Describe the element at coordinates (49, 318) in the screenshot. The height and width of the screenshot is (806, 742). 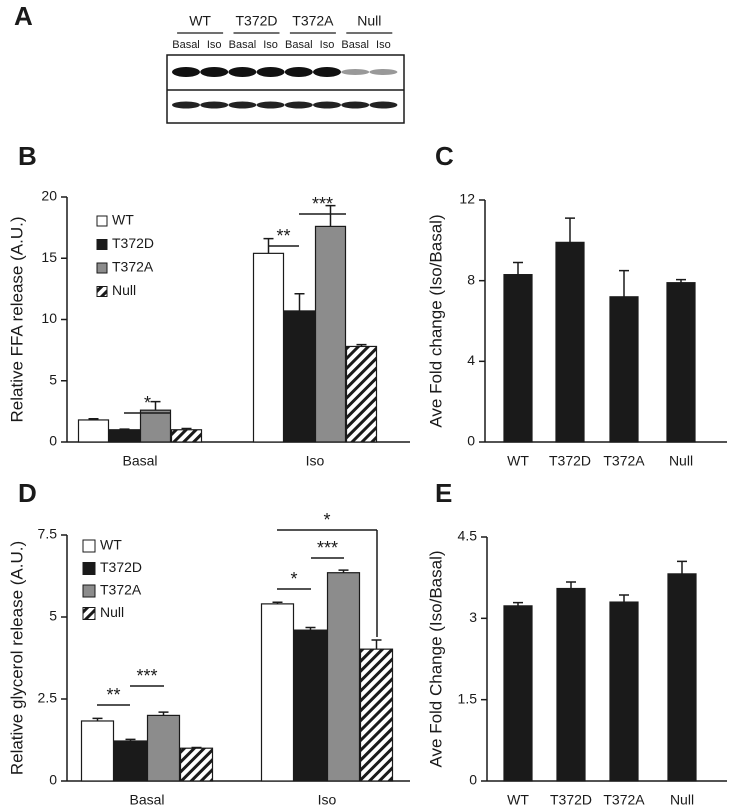
I see `y-tick-label: 10` at that location.